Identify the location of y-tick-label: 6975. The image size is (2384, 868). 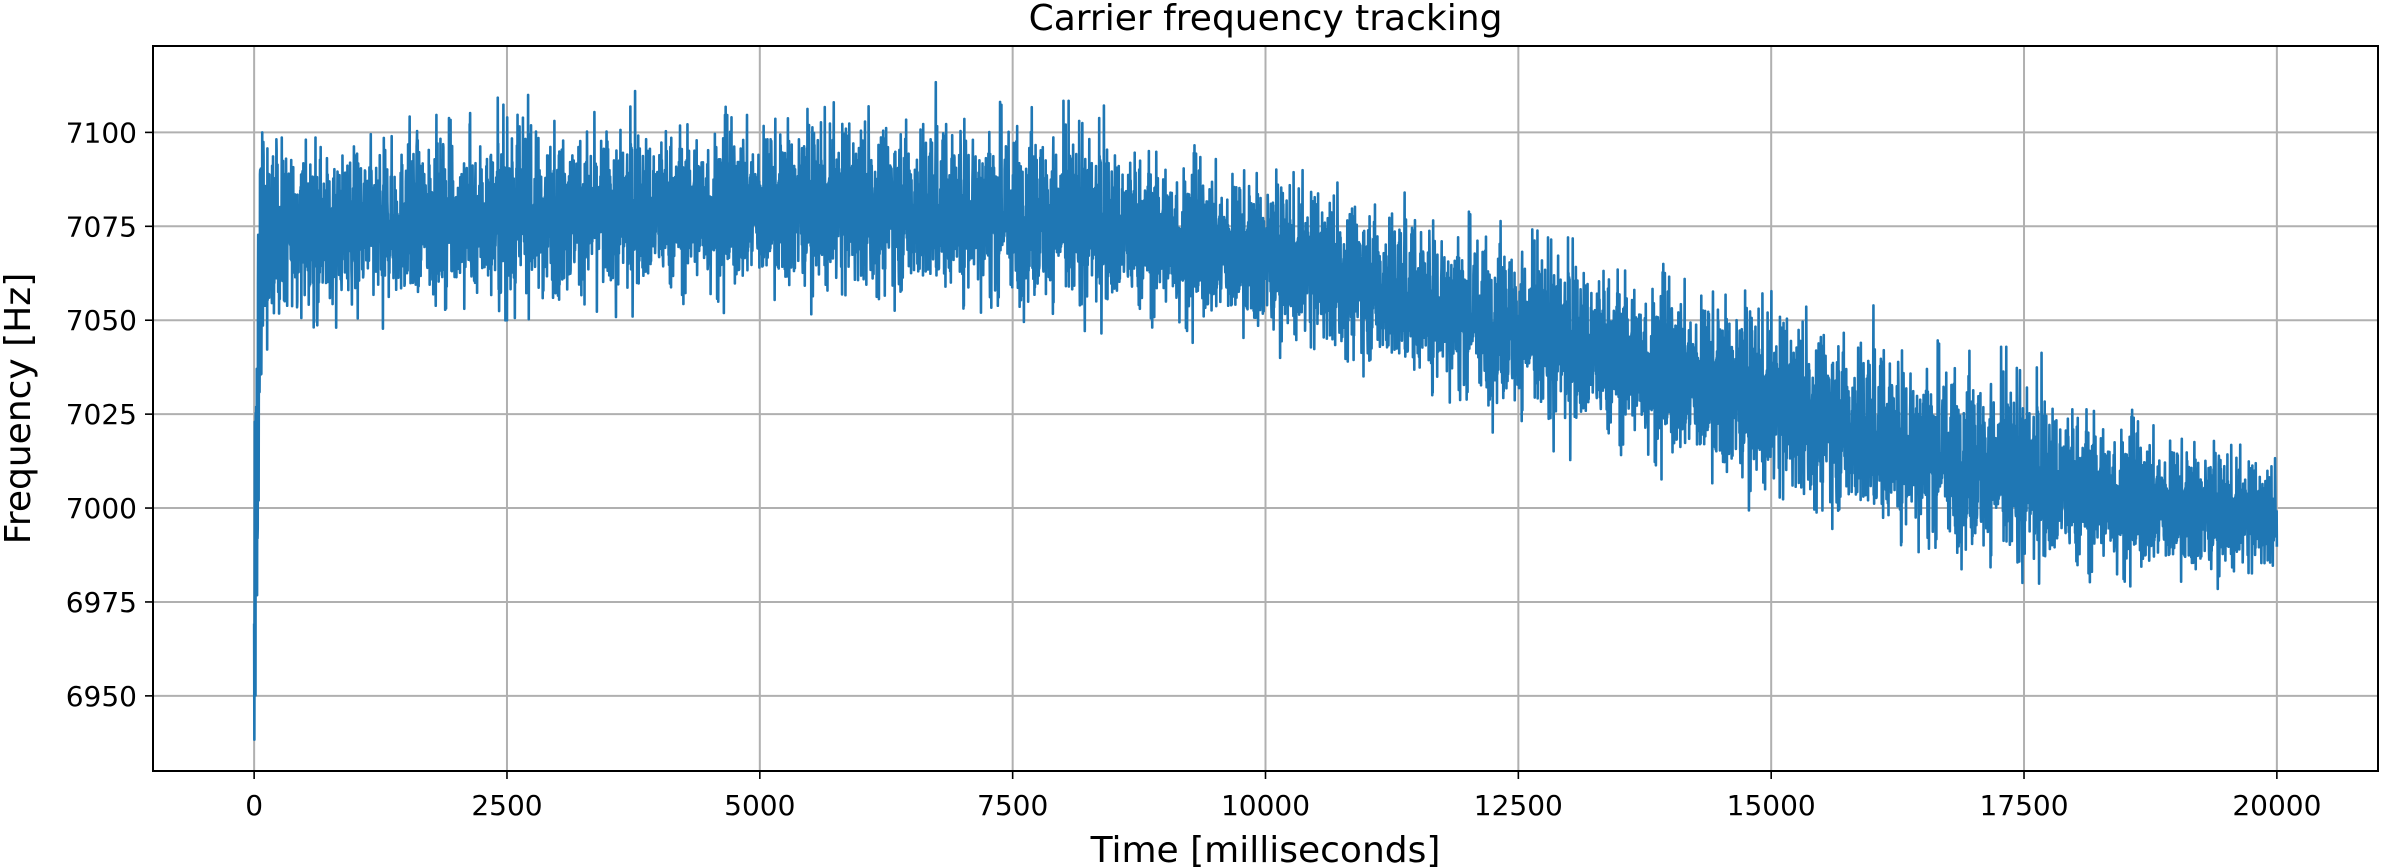
(101, 602).